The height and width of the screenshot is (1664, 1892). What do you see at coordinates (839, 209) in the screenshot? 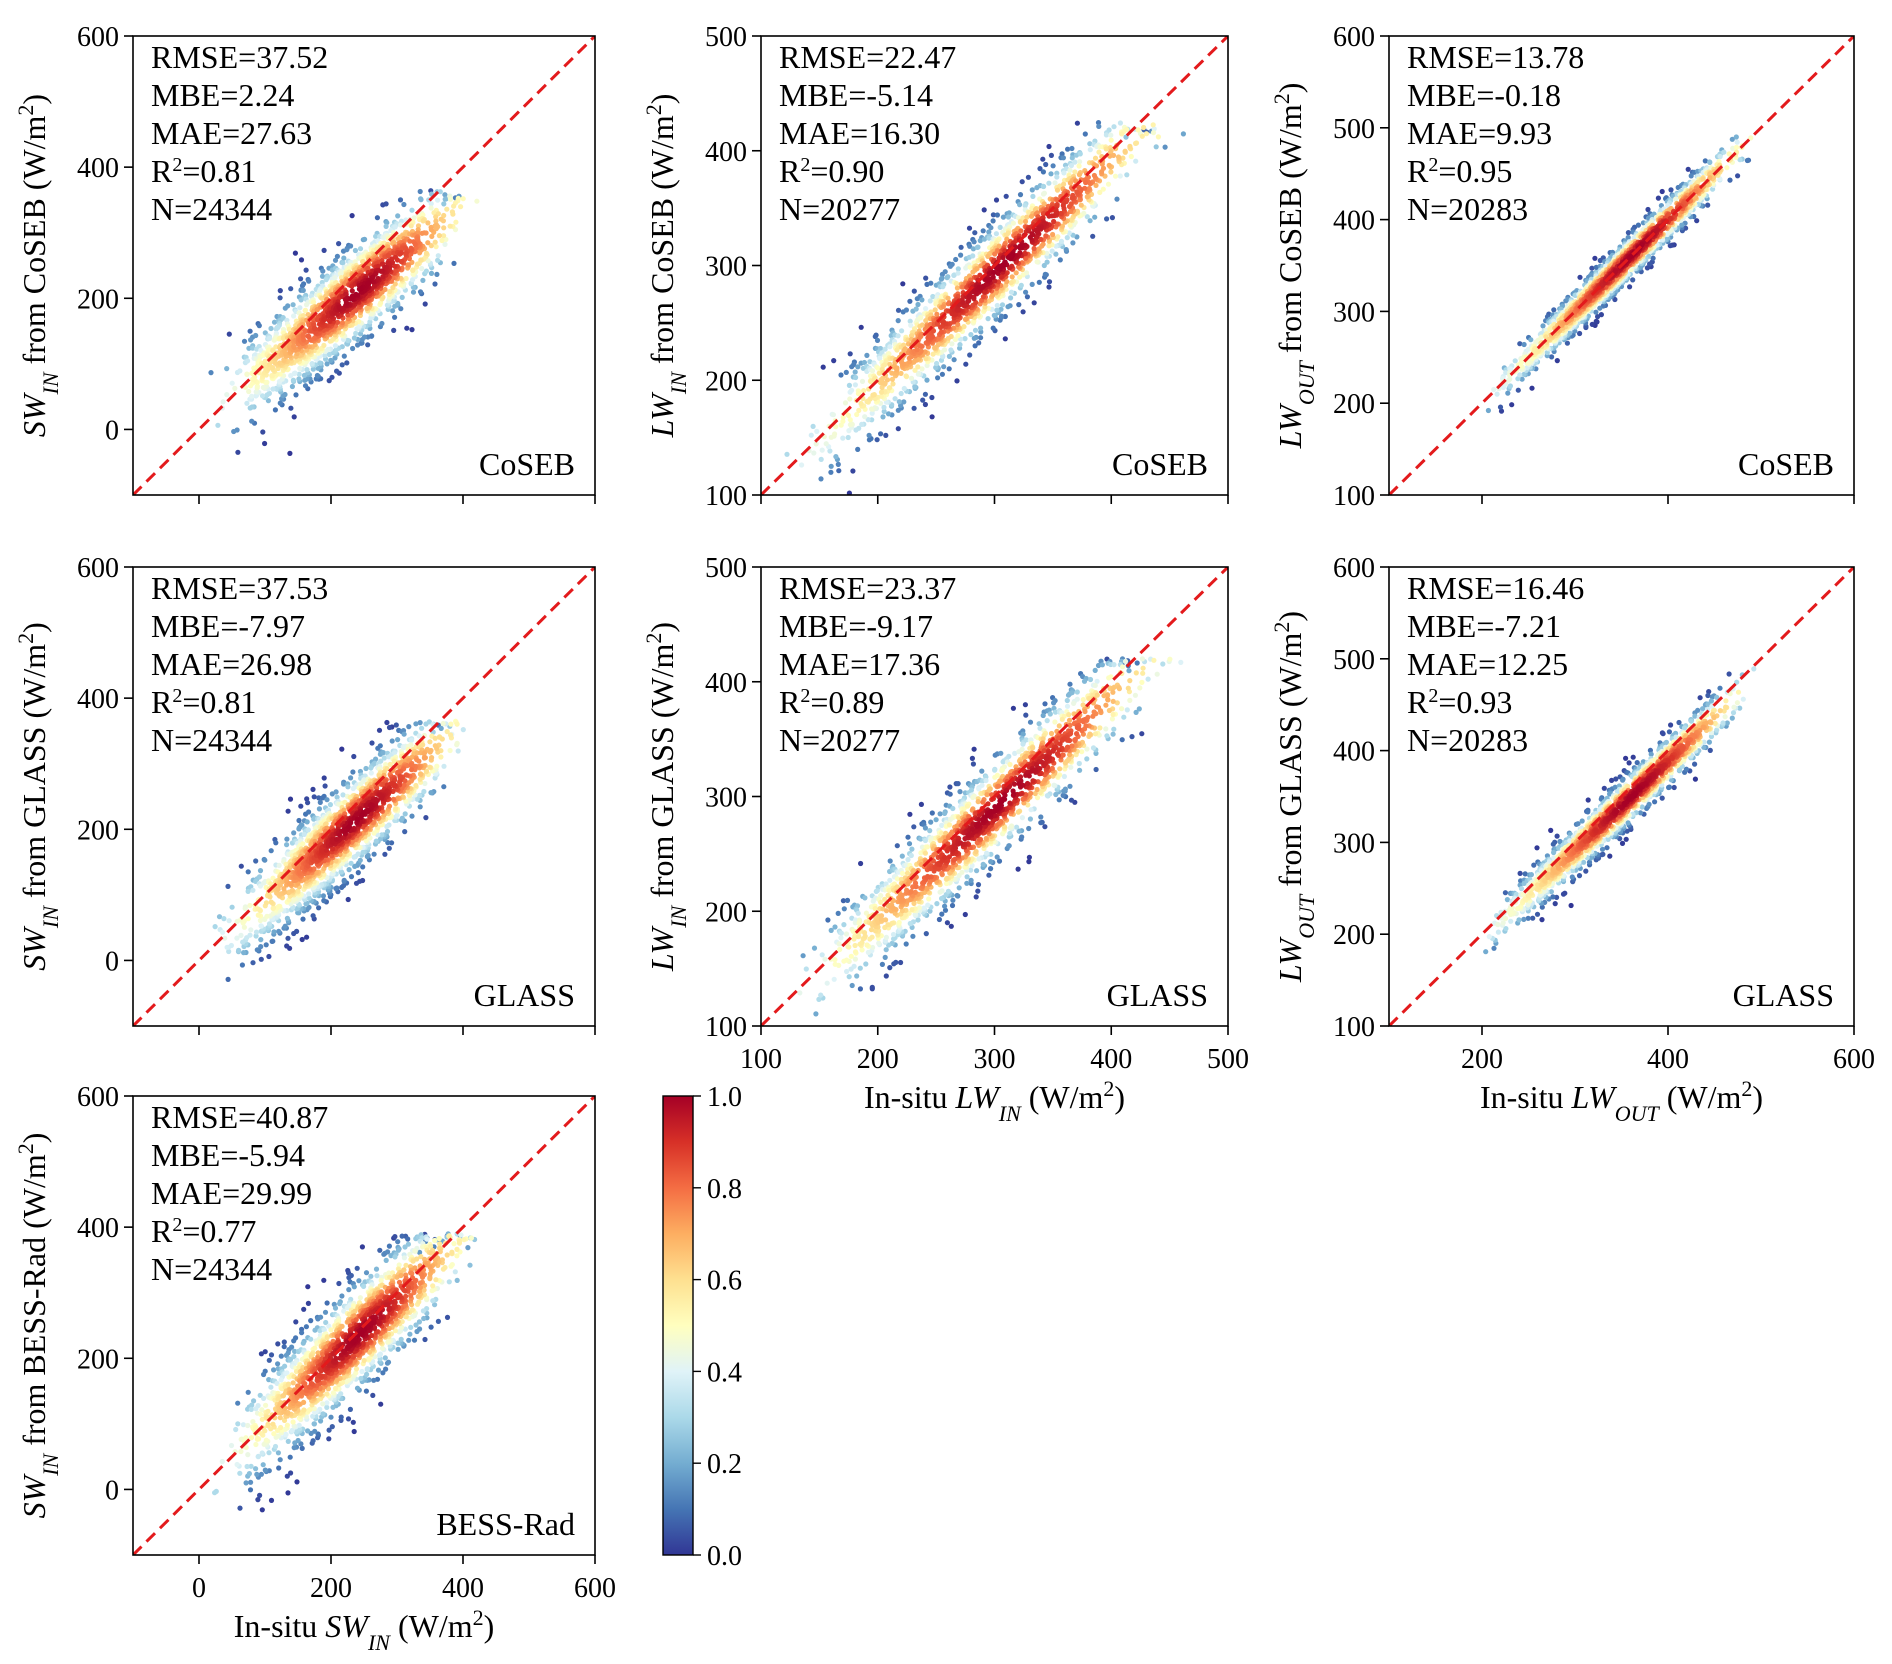
I see `stat-line: N=20277` at bounding box center [839, 209].